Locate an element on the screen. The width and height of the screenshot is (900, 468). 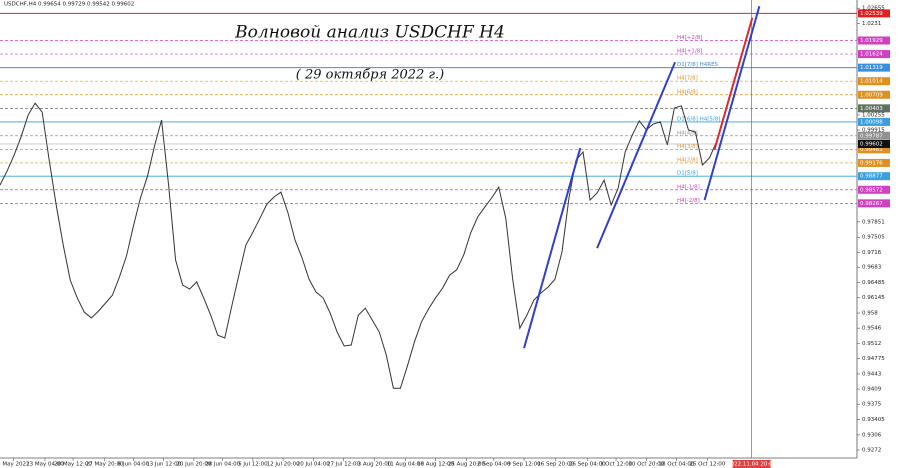
y-tick-label: 0.9716 is located at coordinates (872, 253).